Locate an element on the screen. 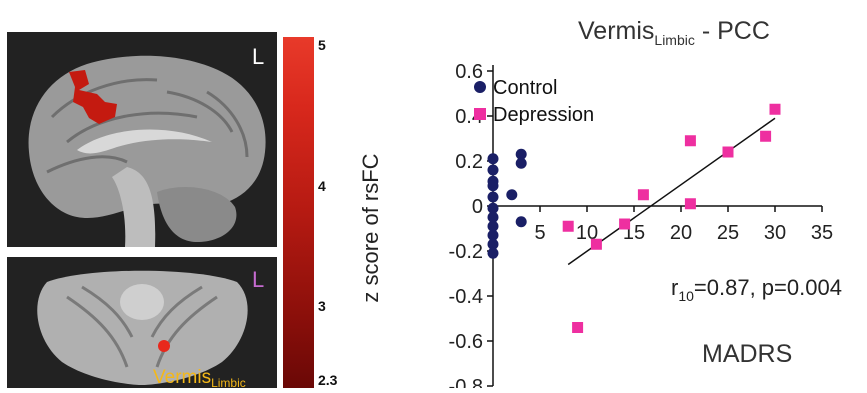 The image size is (867, 393). colorbar-tick: 2.3 is located at coordinates (328, 380).